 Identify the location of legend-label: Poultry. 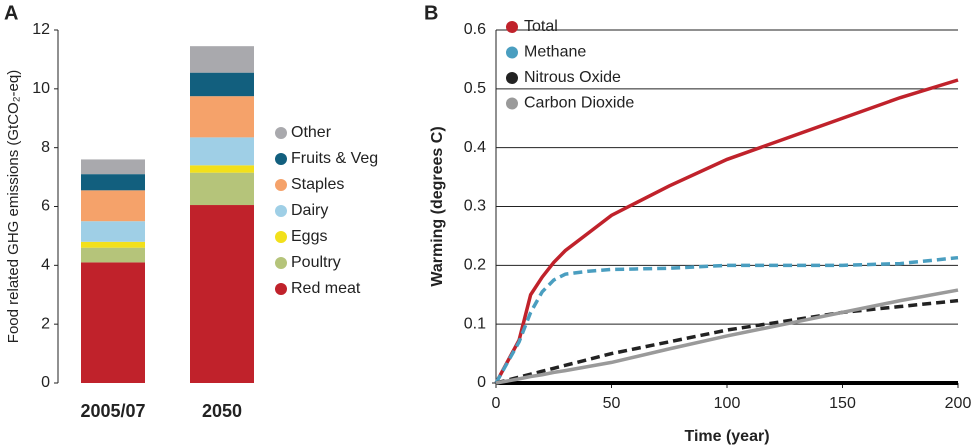
(316, 262).